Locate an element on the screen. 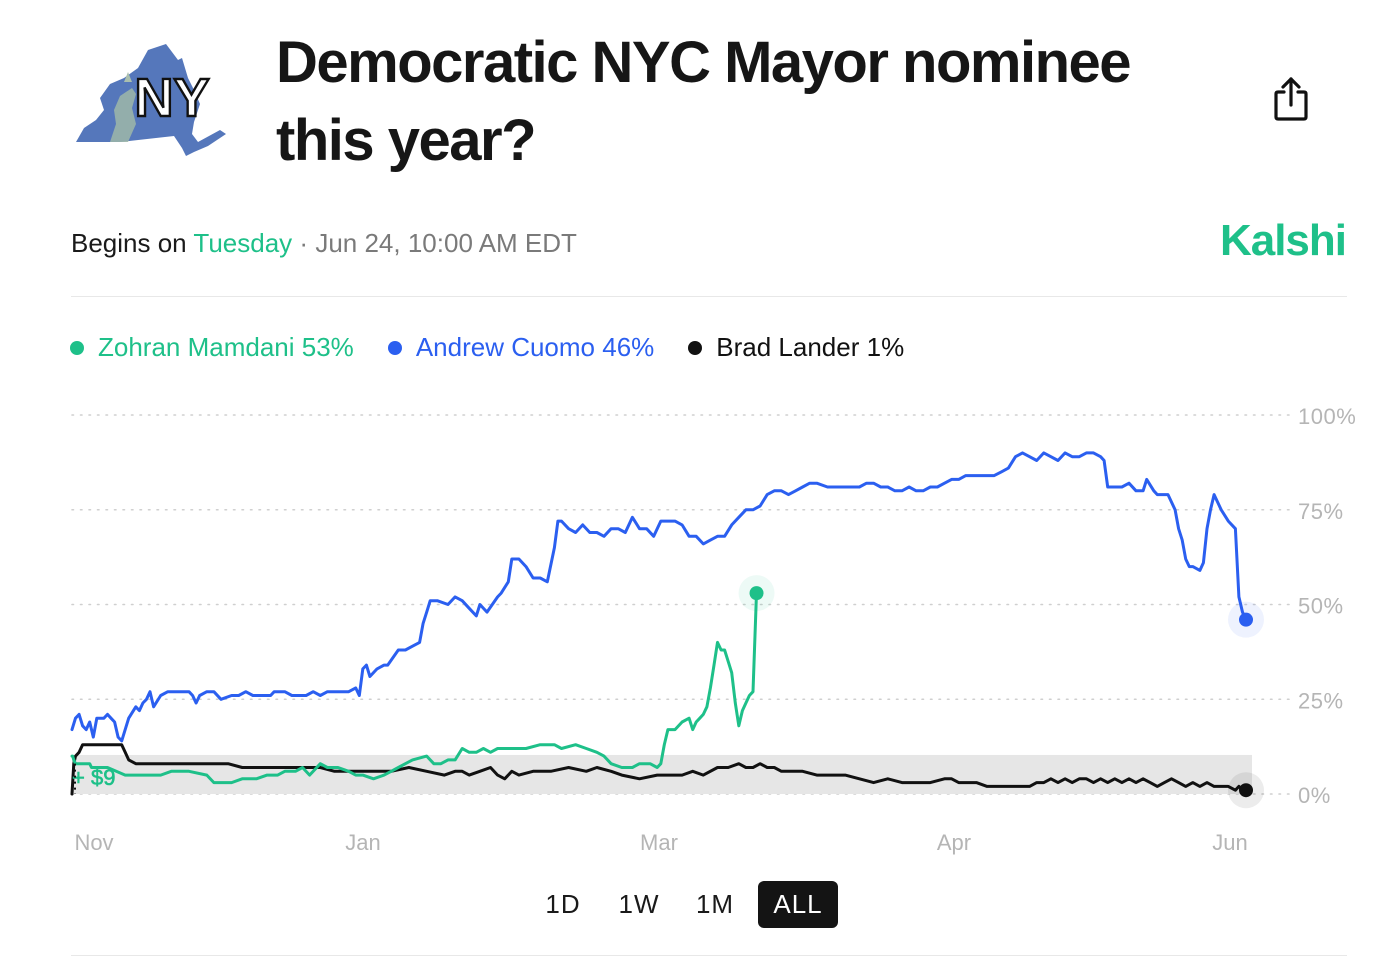 Image resolution: width=1388 pixels, height=960 pixels. begins-datetime: Jun 24, 10:00 AM EDT is located at coordinates (446, 243).